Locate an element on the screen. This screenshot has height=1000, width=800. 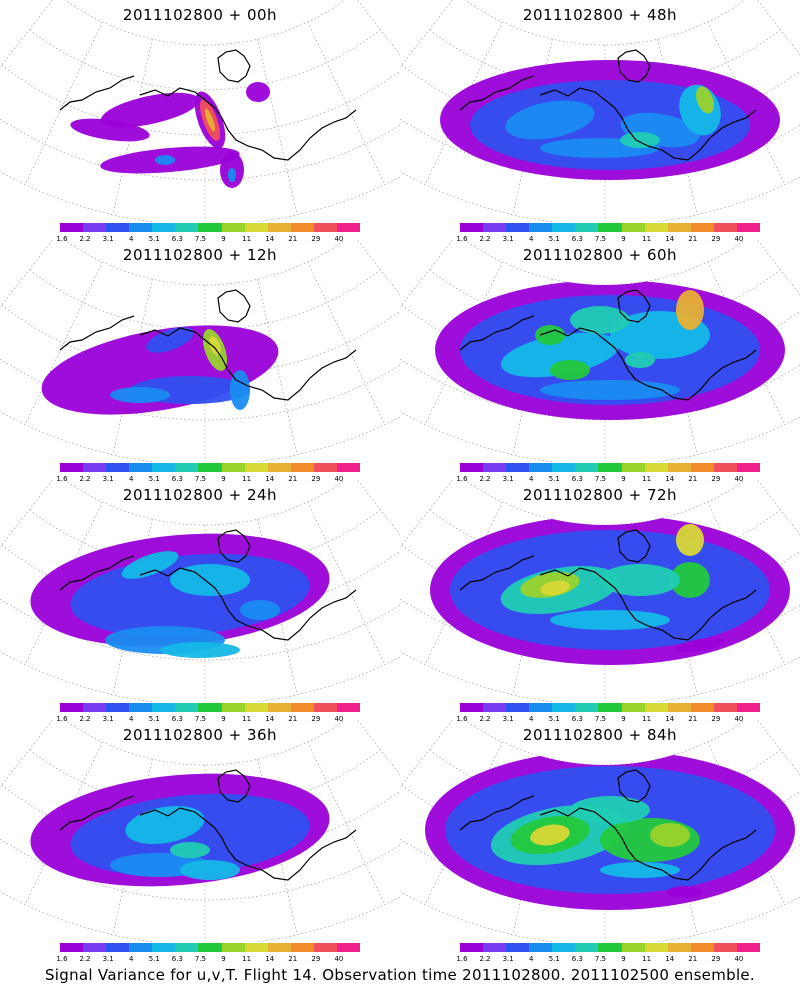
field-map is located at coordinates (200, 111).